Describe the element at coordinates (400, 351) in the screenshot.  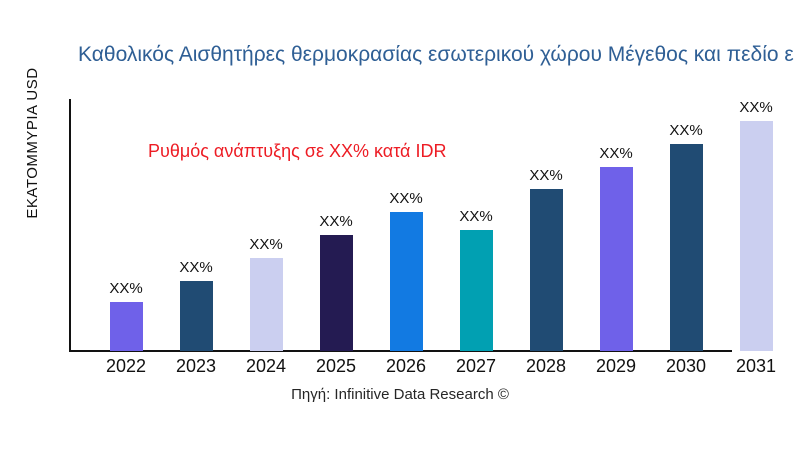
I see `x-axis-line` at that location.